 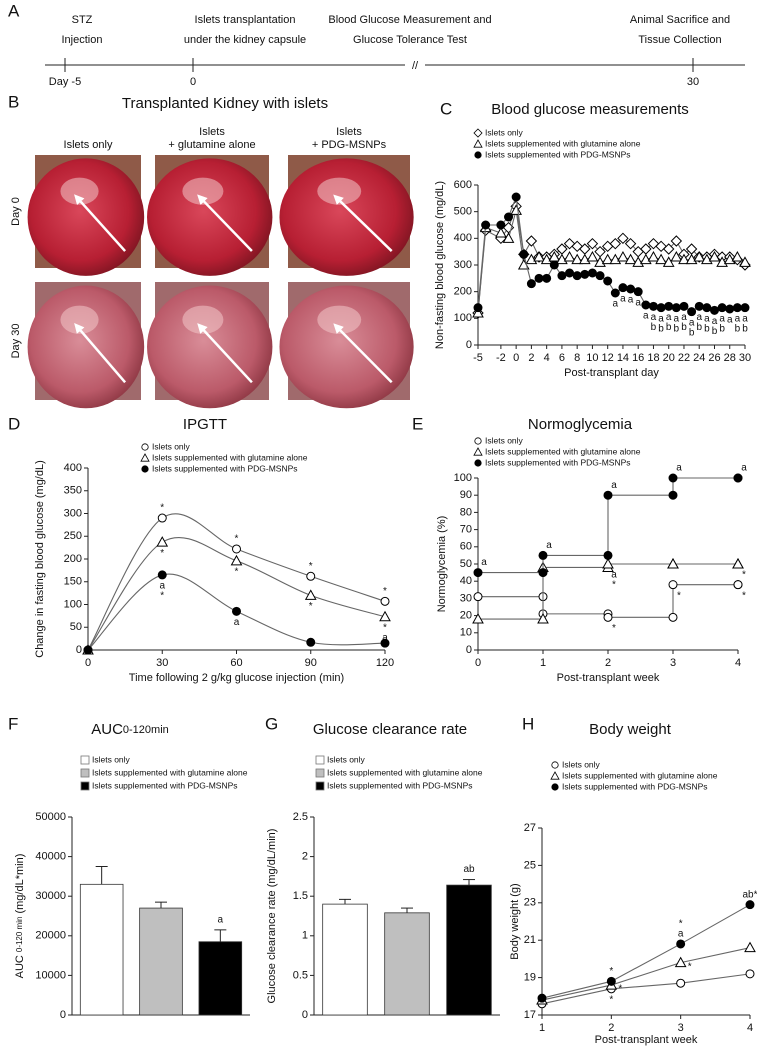 I want to click on x-tick-label: 0, so click(x=88, y=663).